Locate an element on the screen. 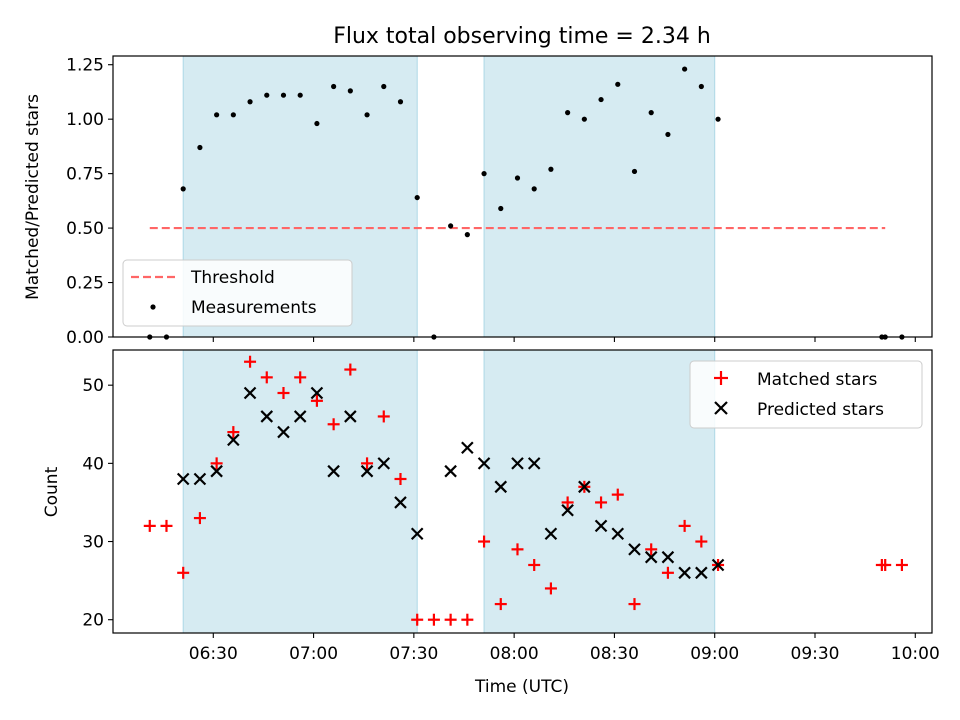 The height and width of the screenshot is (720, 960). count-x-ticks: 06:30 07:00 07:30 08:00 08:30 09:00 09:30 10:00 is located at coordinates (564, 648).